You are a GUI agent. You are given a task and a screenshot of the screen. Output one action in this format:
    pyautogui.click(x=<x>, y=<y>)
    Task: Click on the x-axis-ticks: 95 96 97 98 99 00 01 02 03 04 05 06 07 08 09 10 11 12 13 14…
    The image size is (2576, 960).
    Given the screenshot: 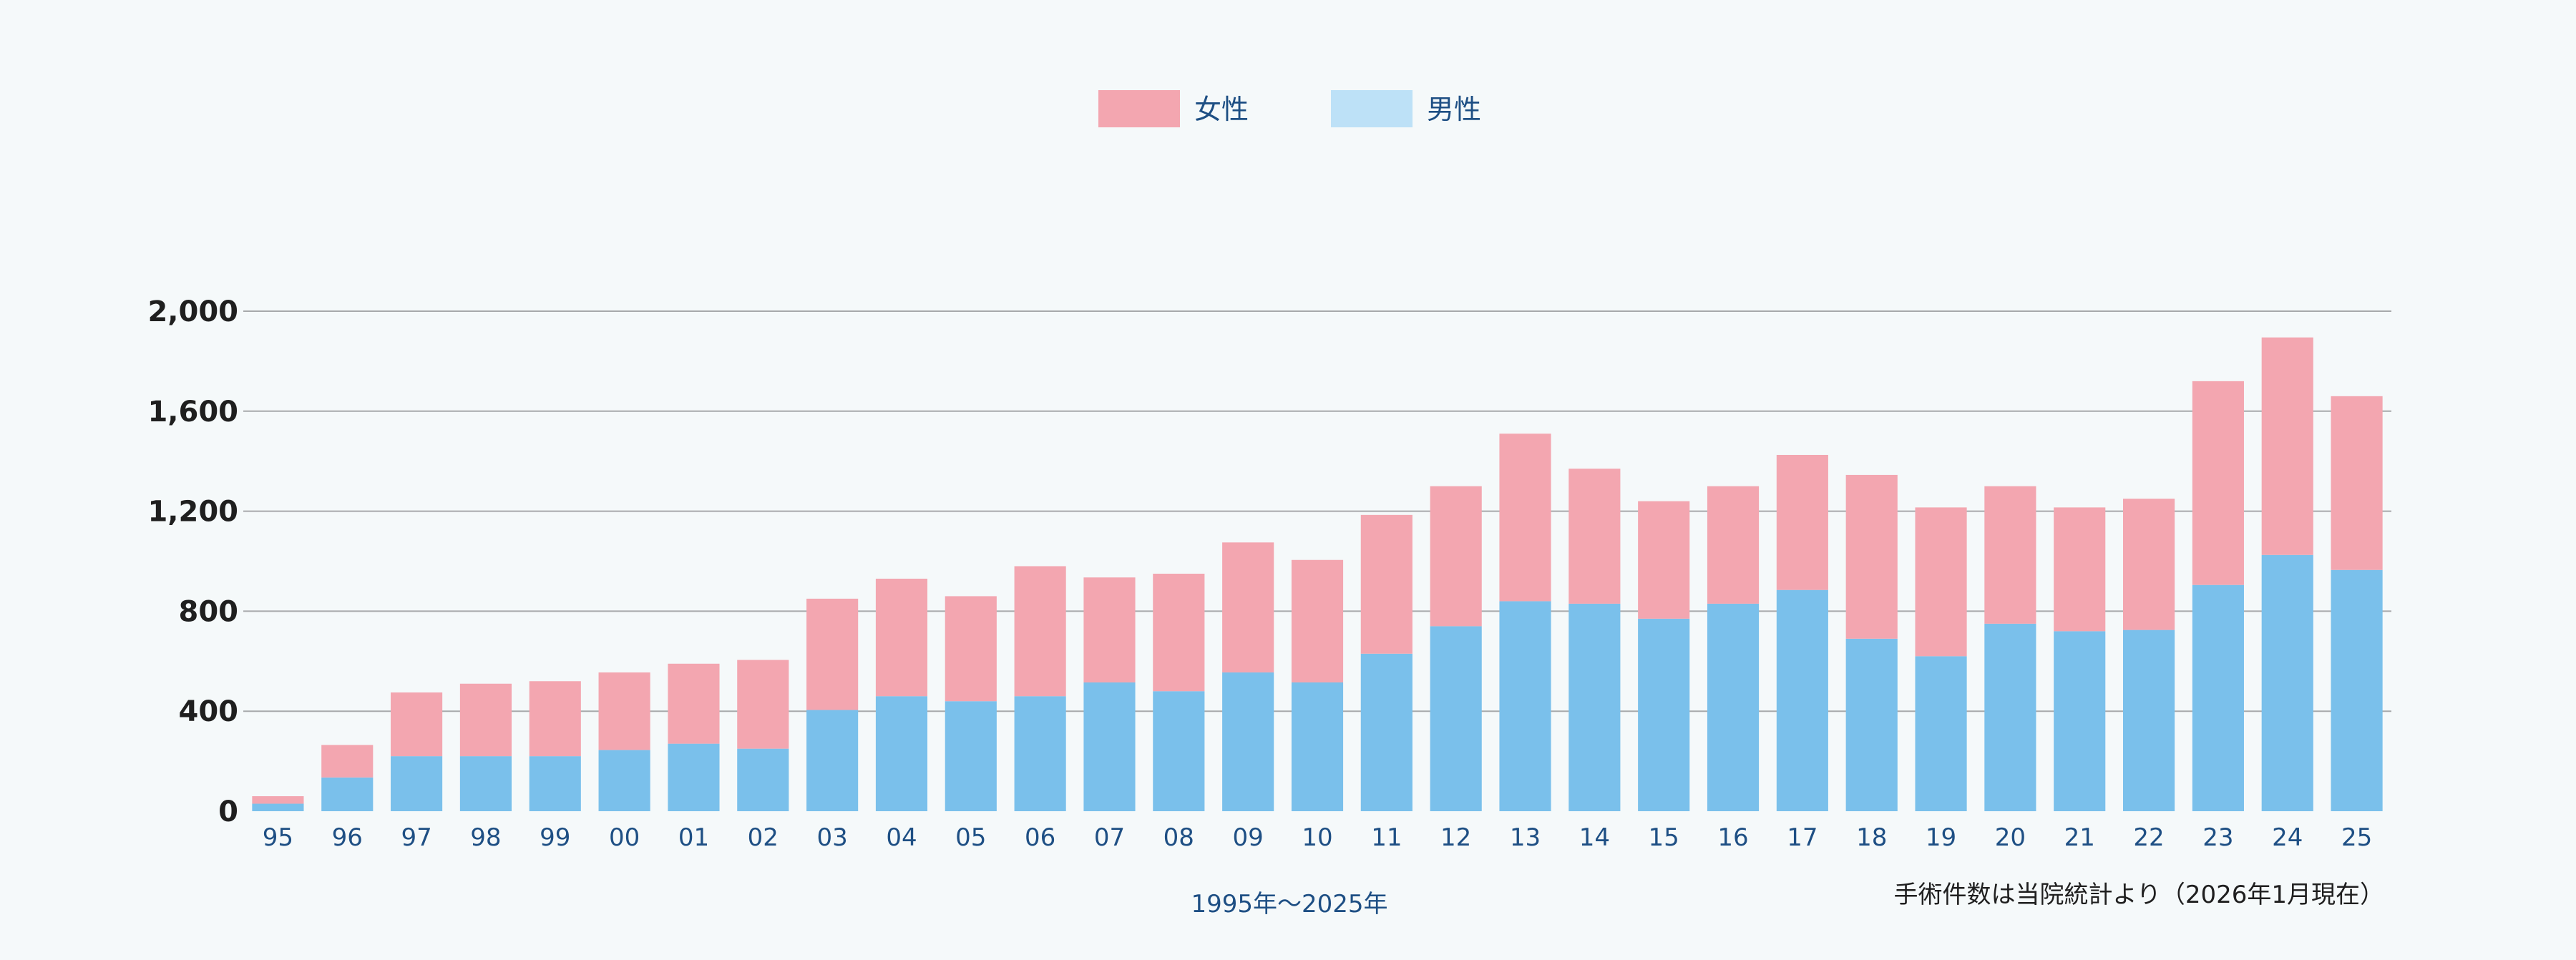 What is the action you would take?
    pyautogui.click(x=1317, y=837)
    